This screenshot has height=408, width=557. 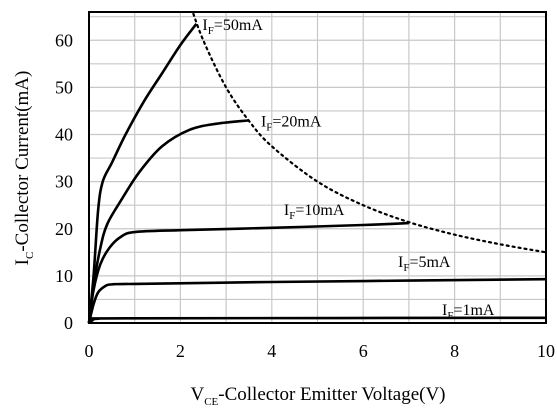 I want to click on x-tick-label: 8, so click(x=454, y=351).